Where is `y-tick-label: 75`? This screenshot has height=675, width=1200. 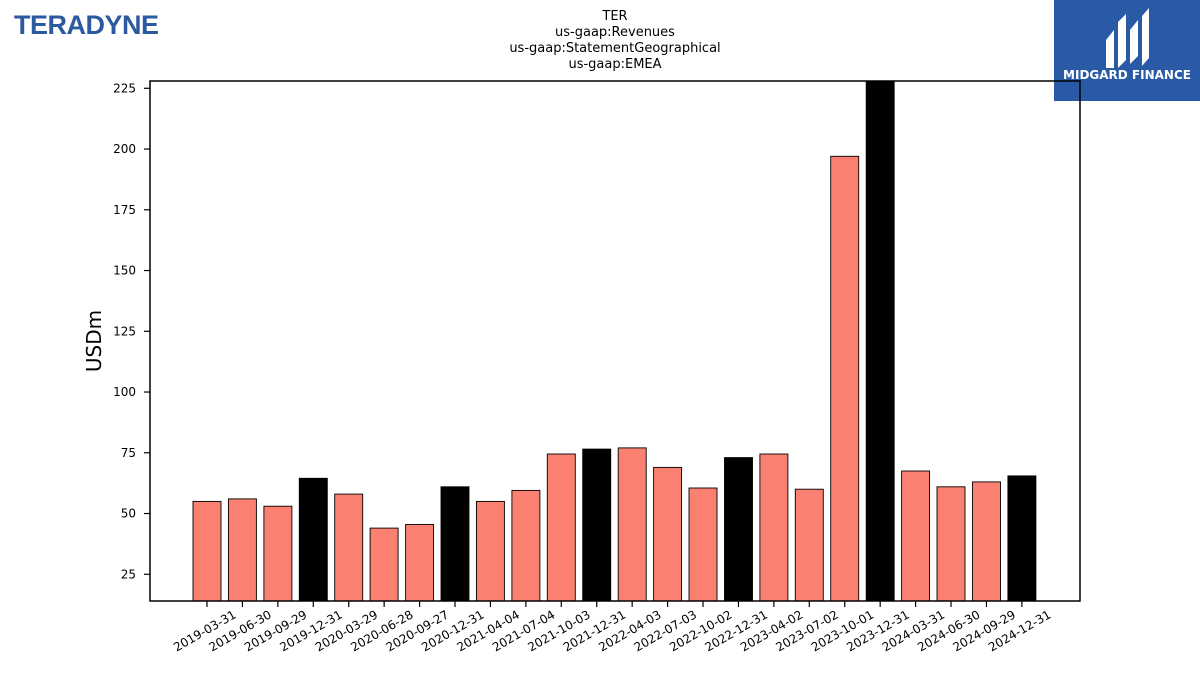
y-tick-label: 75 is located at coordinates (128, 453).